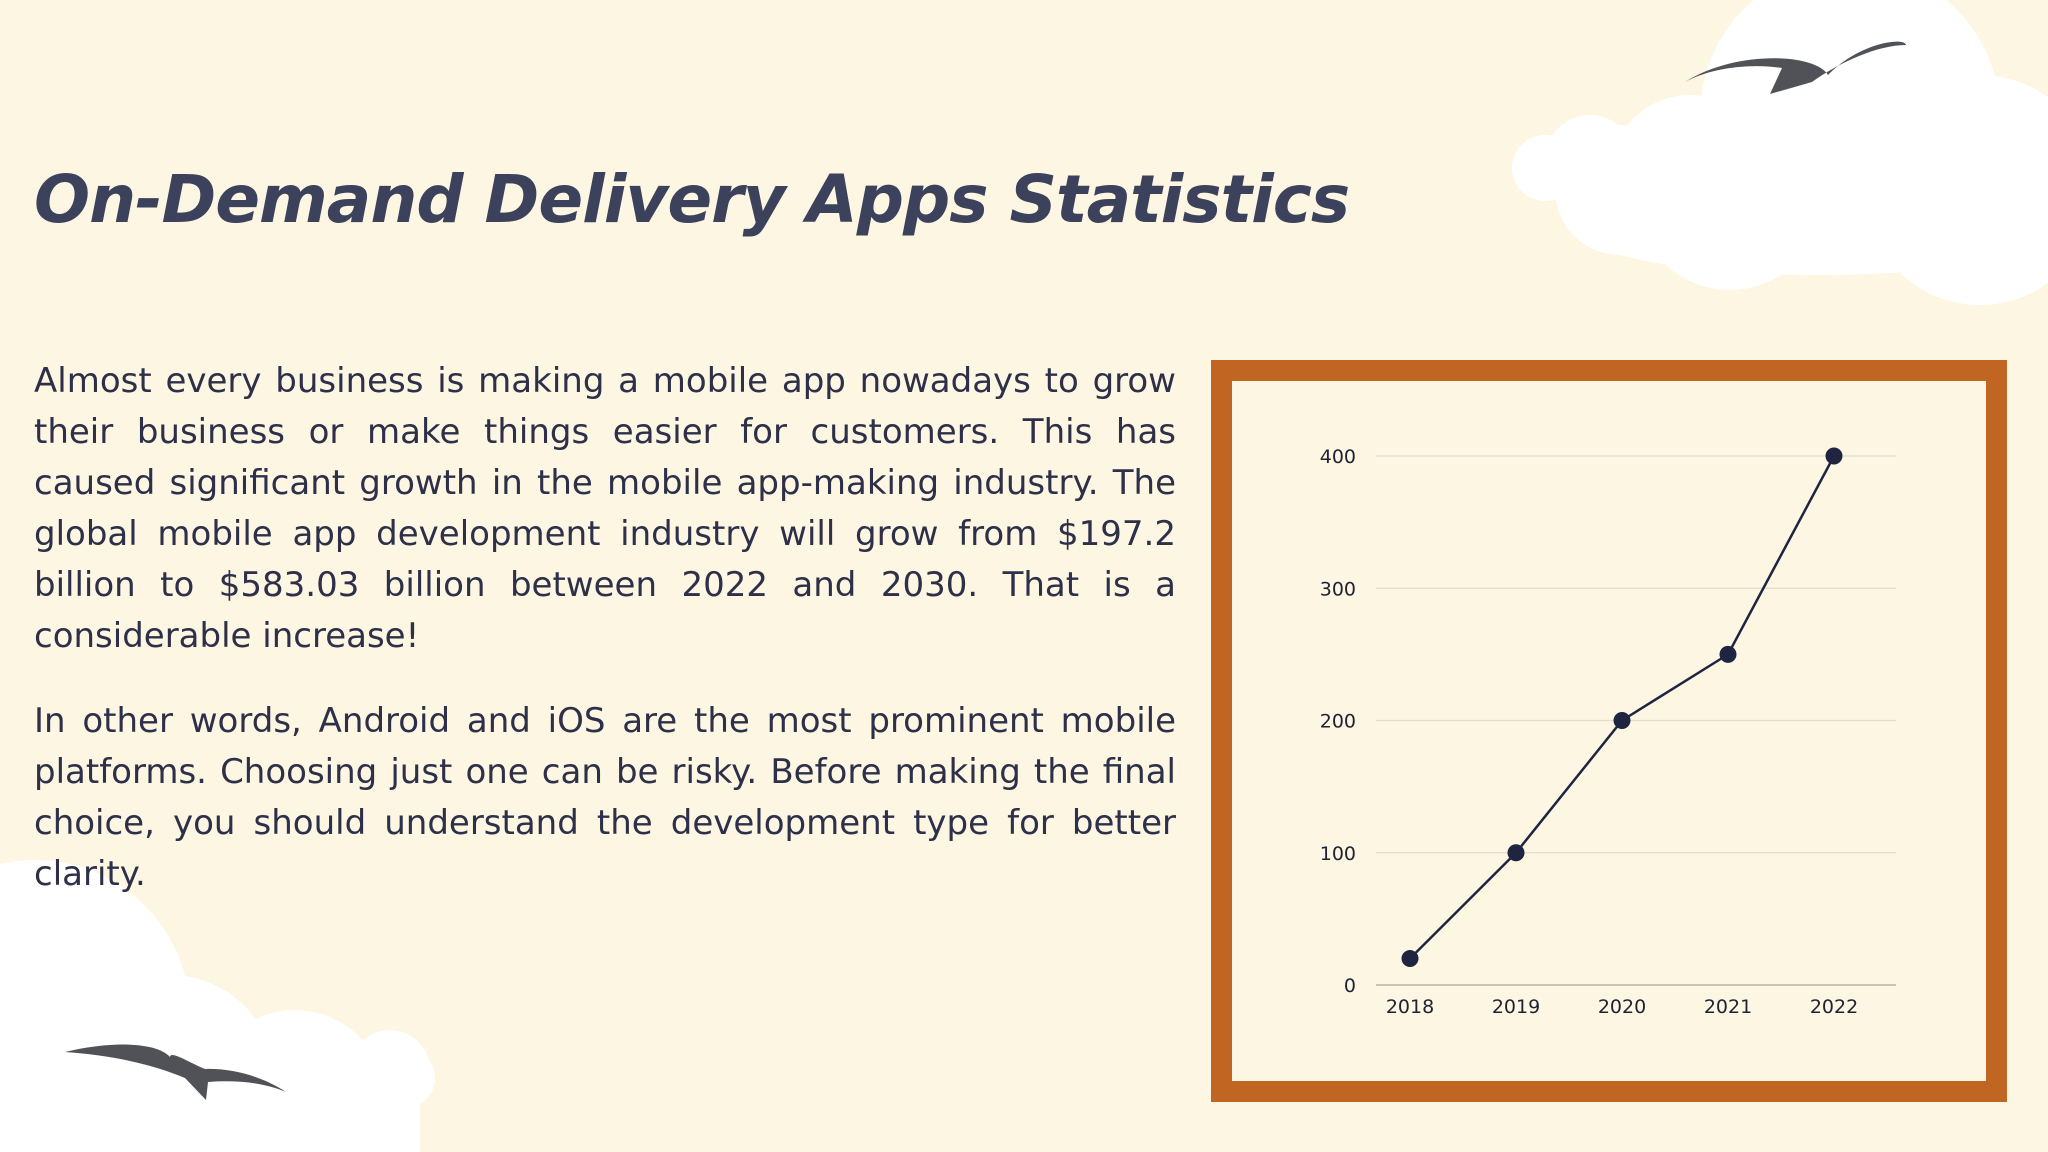  Describe the element at coordinates (1622, 707) in the screenshot. I see `series-line` at that location.